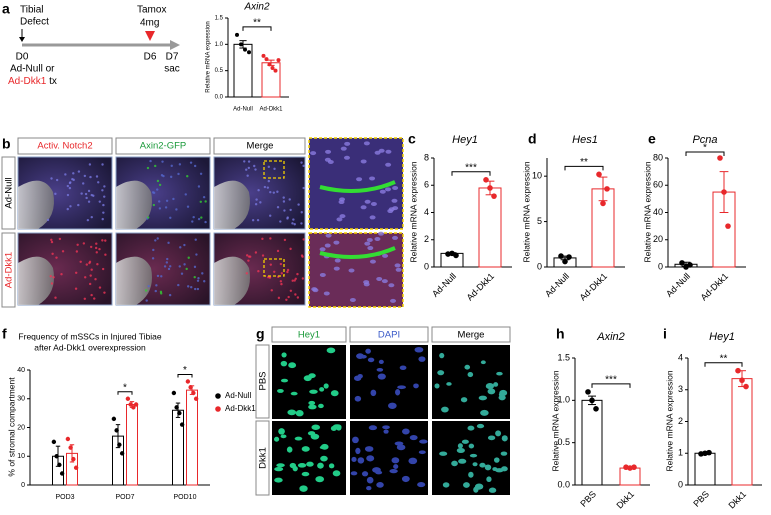 The width and height of the screenshot is (771, 515). I want to click on y-tick-label: 1.5, so click(219, 19).